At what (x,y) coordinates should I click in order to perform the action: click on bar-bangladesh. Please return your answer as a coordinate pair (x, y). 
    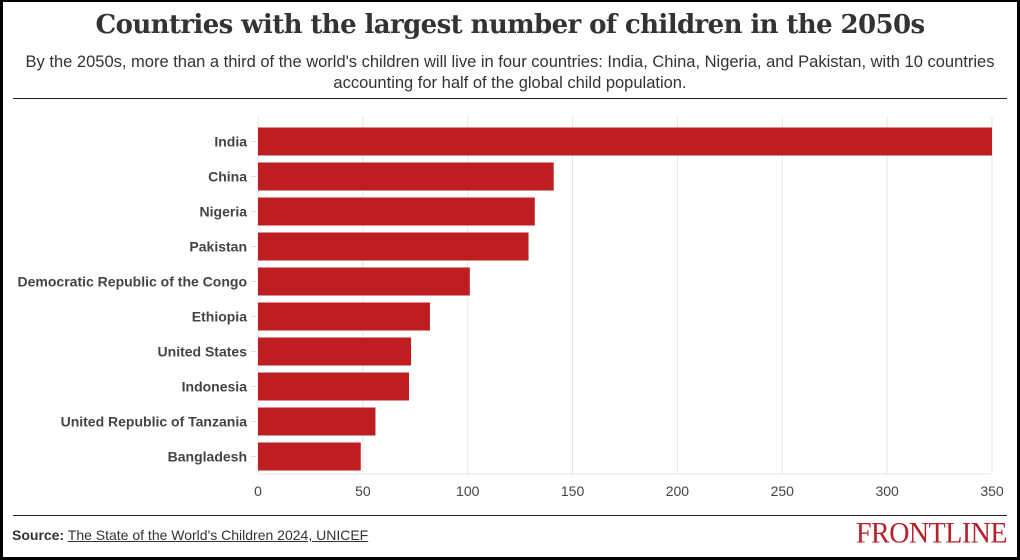
    Looking at the image, I should click on (309, 456).